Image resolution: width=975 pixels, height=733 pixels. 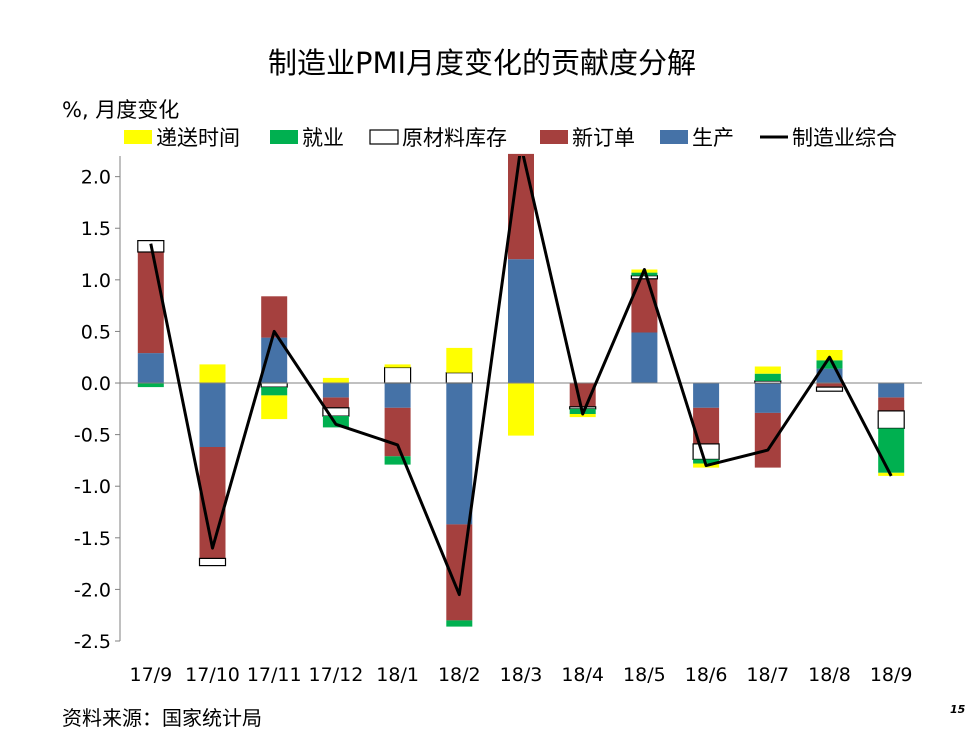 What do you see at coordinates (958, 709) in the screenshot?
I see `page-number: 15` at bounding box center [958, 709].